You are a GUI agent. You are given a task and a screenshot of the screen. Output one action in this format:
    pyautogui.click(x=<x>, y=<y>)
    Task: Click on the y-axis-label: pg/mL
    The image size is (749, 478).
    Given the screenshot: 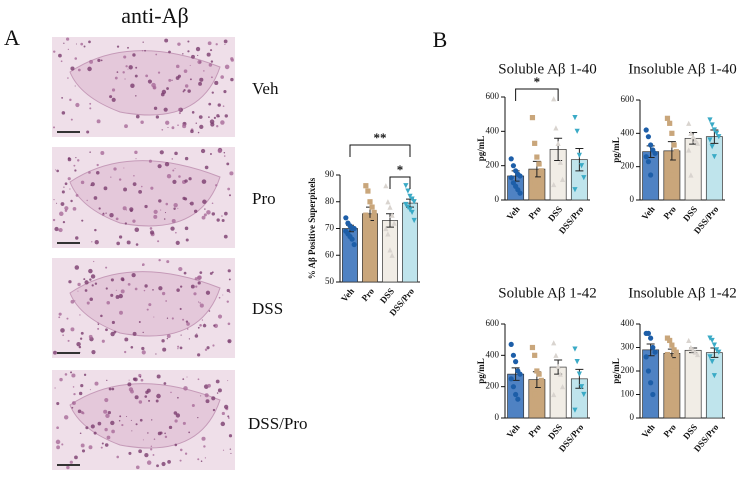 What is the action you would take?
    pyautogui.click(x=616, y=371)
    